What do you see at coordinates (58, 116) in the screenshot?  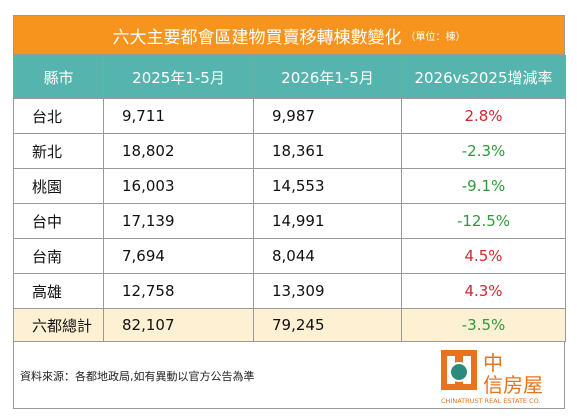 I see `city-cell: 台北` at bounding box center [58, 116].